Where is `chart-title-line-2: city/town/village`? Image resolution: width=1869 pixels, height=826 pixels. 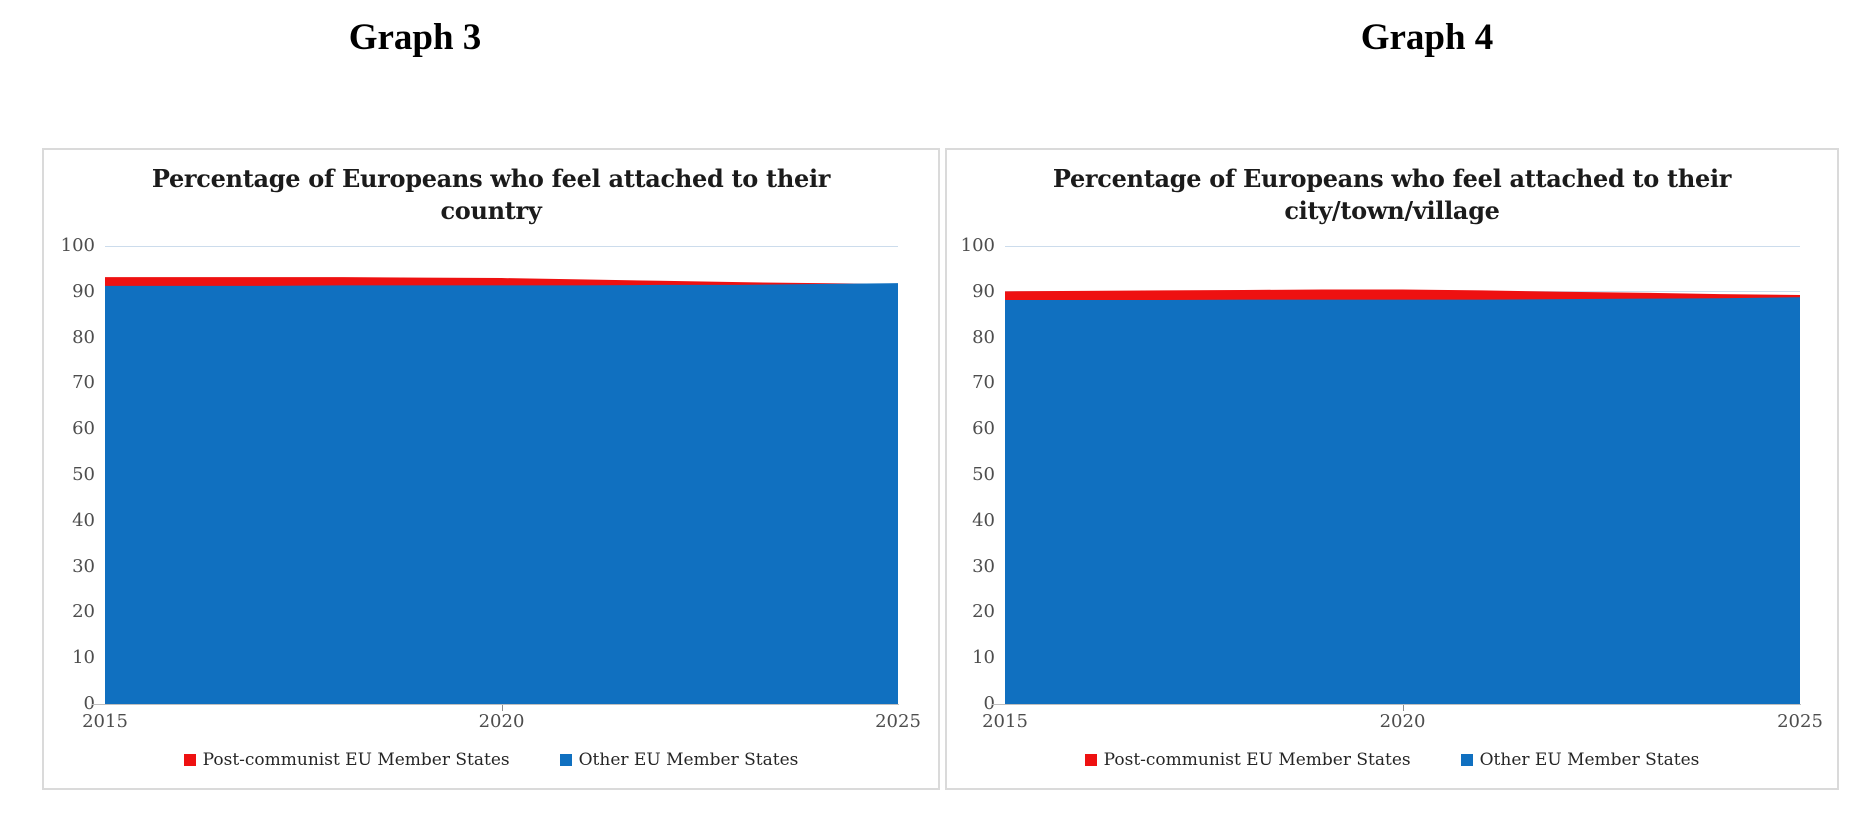
chart-title-line-2: city/town/village is located at coordinates (1392, 211).